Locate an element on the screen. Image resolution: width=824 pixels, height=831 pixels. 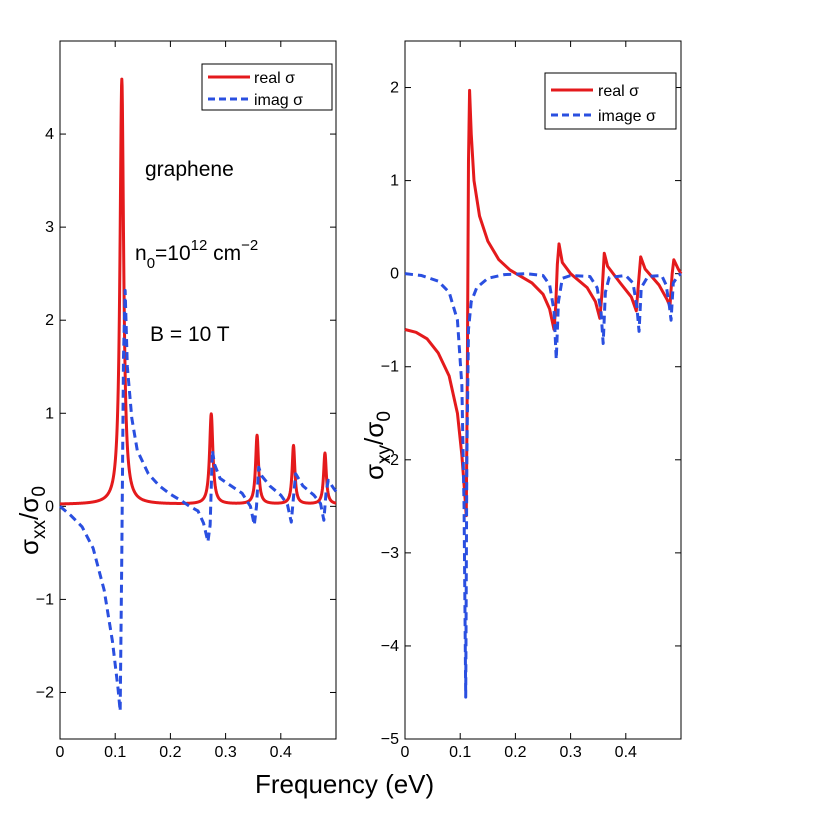
left-ytick-label: −1 is located at coordinates (45, 599).